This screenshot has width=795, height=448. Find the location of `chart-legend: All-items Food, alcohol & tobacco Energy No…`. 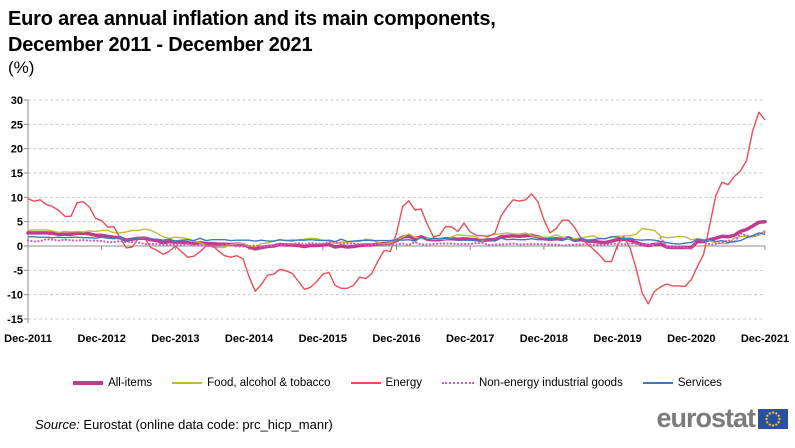

chart-legend: All-items Food, alcohol & tobacco Energy No… is located at coordinates (397, 383).